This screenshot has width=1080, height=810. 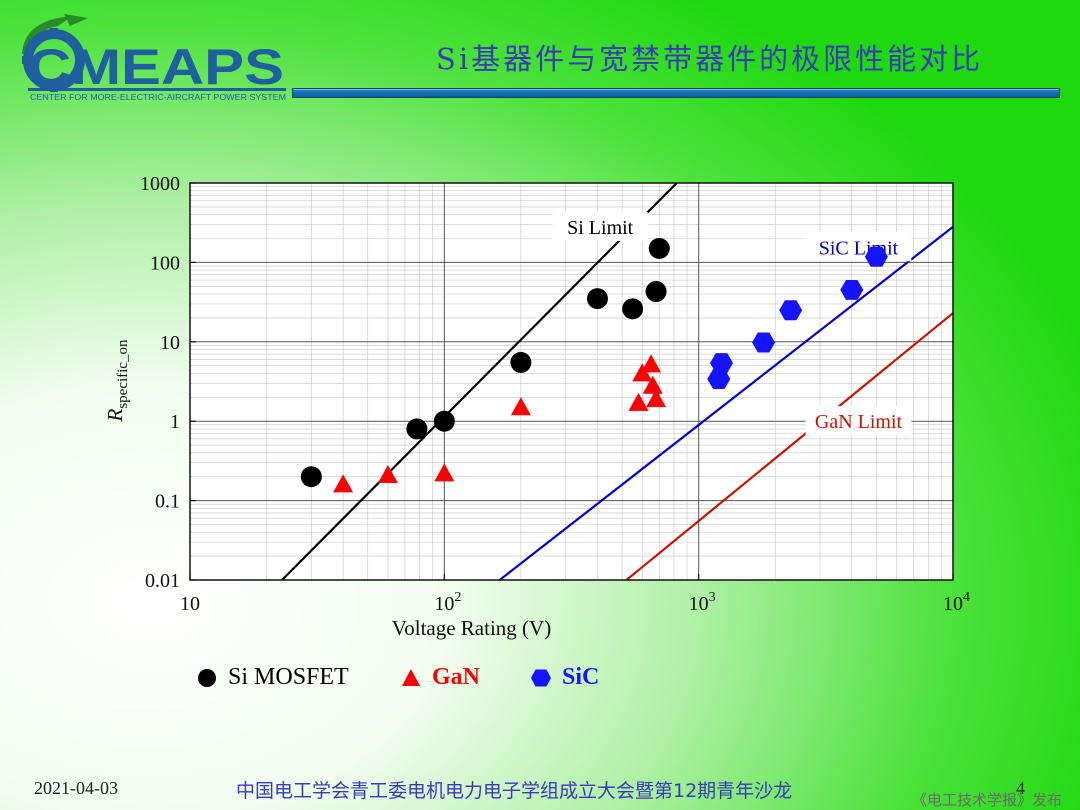 I want to click on limit-label: GaN Limit, so click(x=859, y=422).